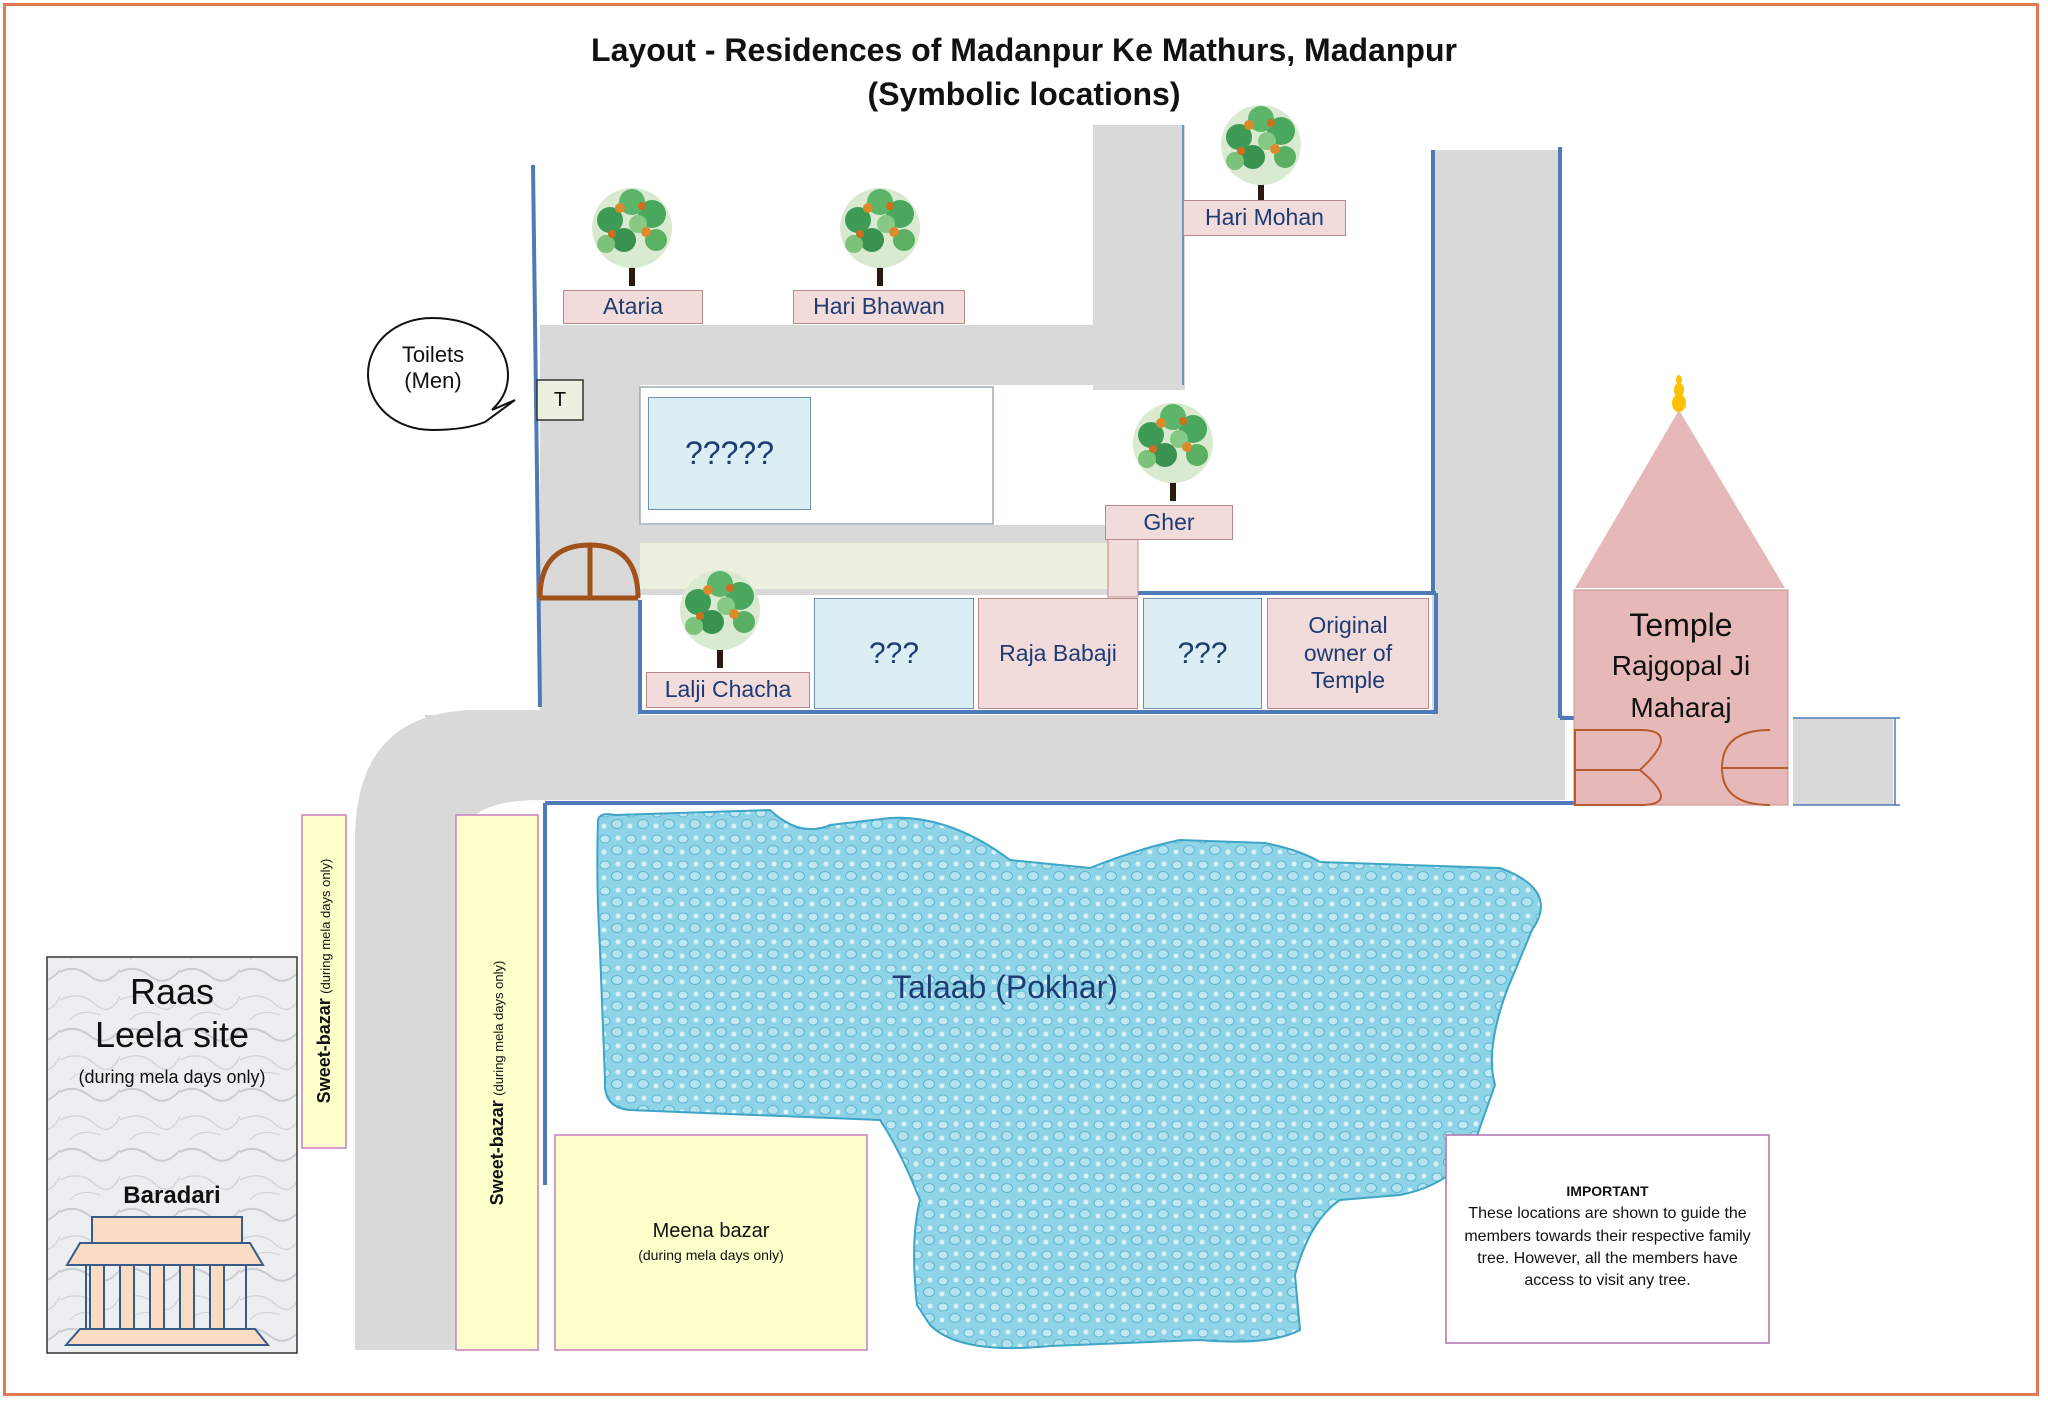 This screenshot has width=2048, height=1403. What do you see at coordinates (498, 1028) in the screenshot?
I see `sweet-bazar-right-note: (during mela days only)` at bounding box center [498, 1028].